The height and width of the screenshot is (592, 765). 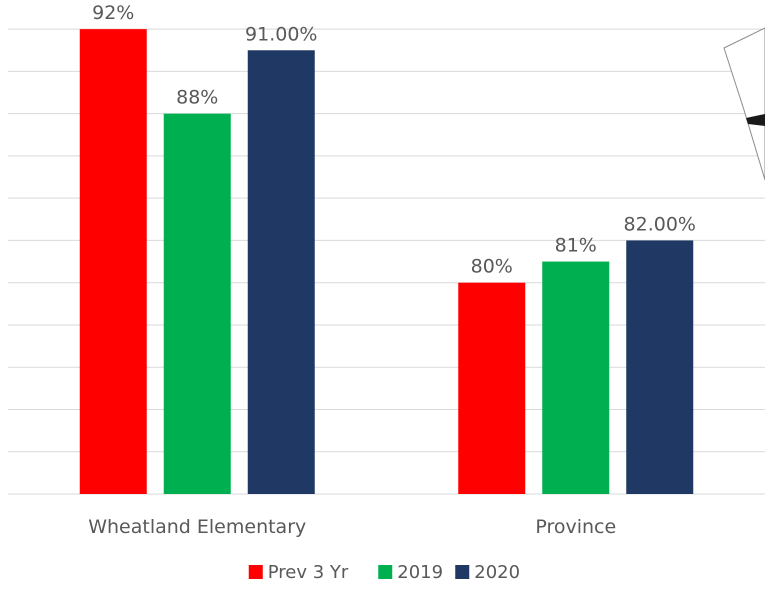 I want to click on data-label: 82.00%, so click(x=660, y=224).